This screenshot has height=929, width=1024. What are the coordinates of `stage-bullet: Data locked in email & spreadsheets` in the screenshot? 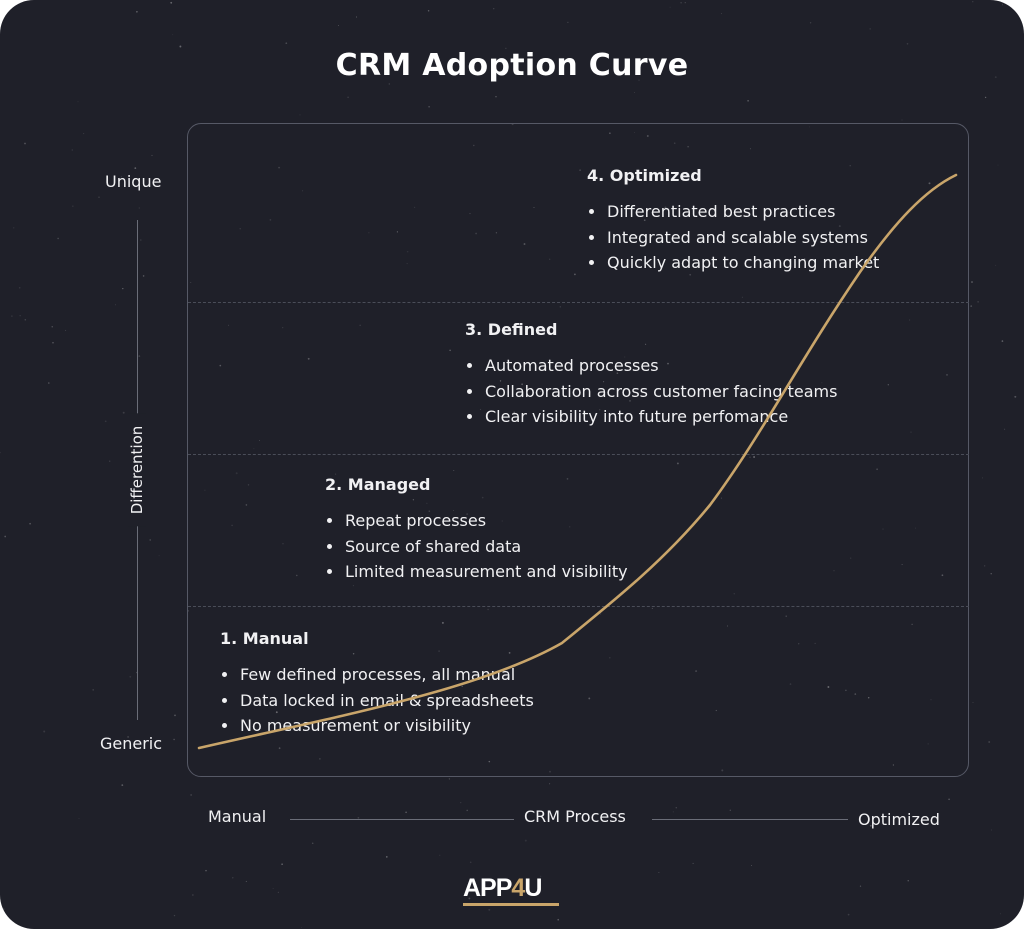 It's located at (377, 701).